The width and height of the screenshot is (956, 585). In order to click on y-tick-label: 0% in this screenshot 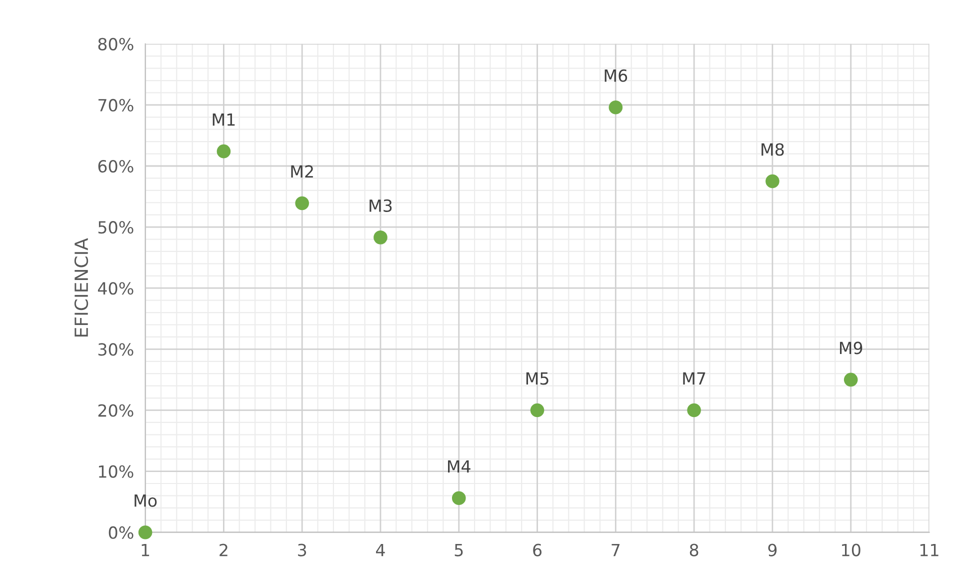, I will do `click(121, 532)`.